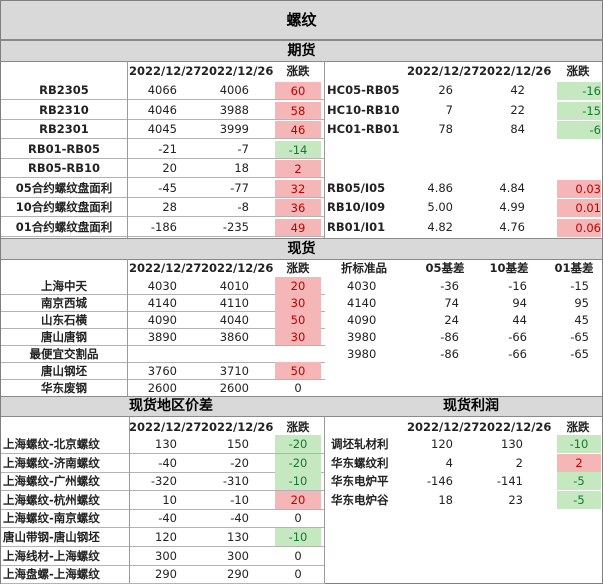  I want to click on value-date-2: -10, so click(239, 499).